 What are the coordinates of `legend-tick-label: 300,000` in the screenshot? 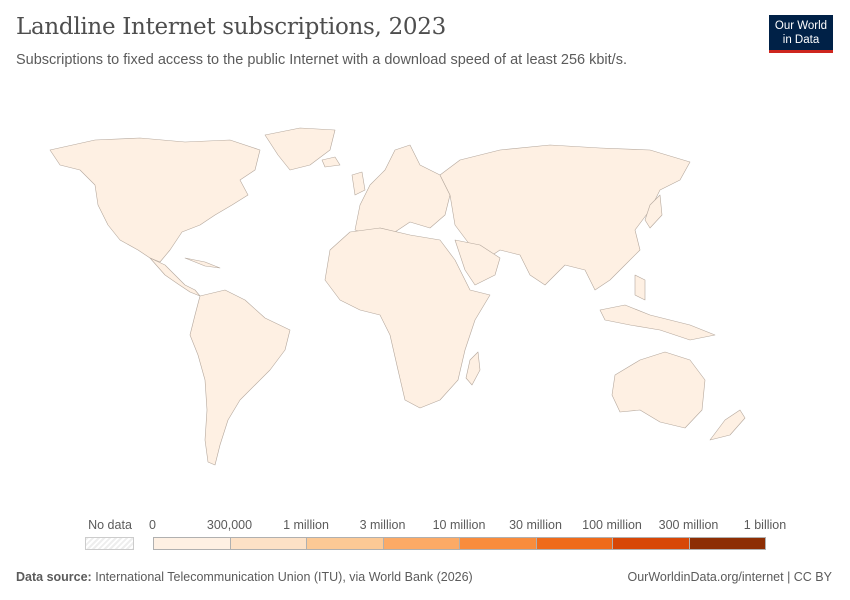 It's located at (229, 525).